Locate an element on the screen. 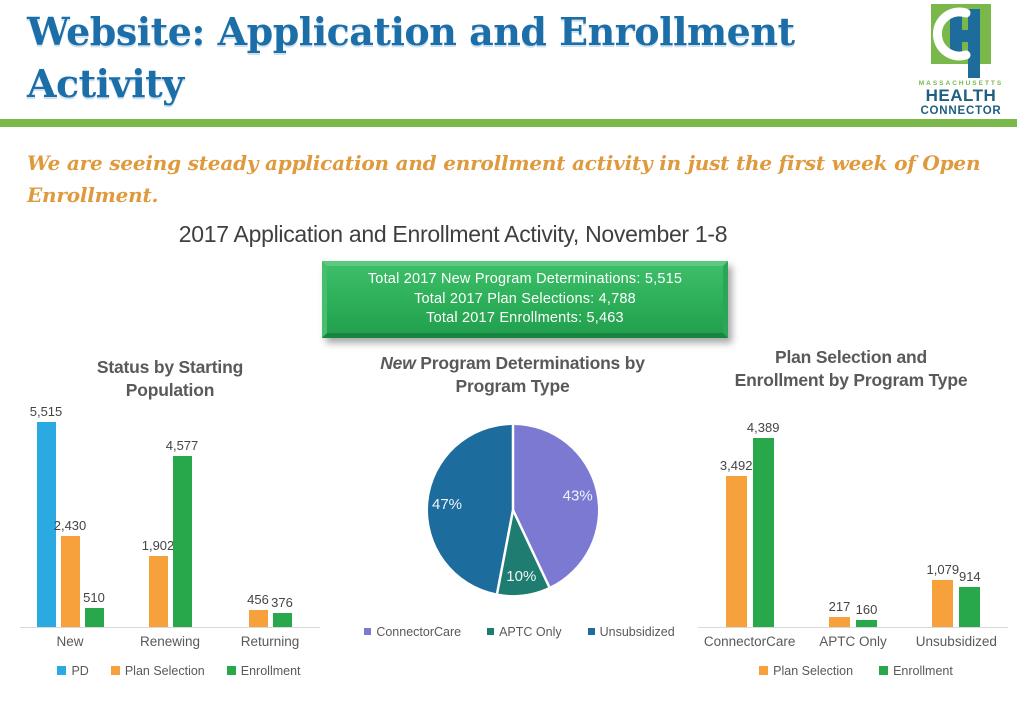 The image size is (1017, 704). summary-line-enrollments: Total 2017 Enrollments: 5,463 is located at coordinates (525, 318).